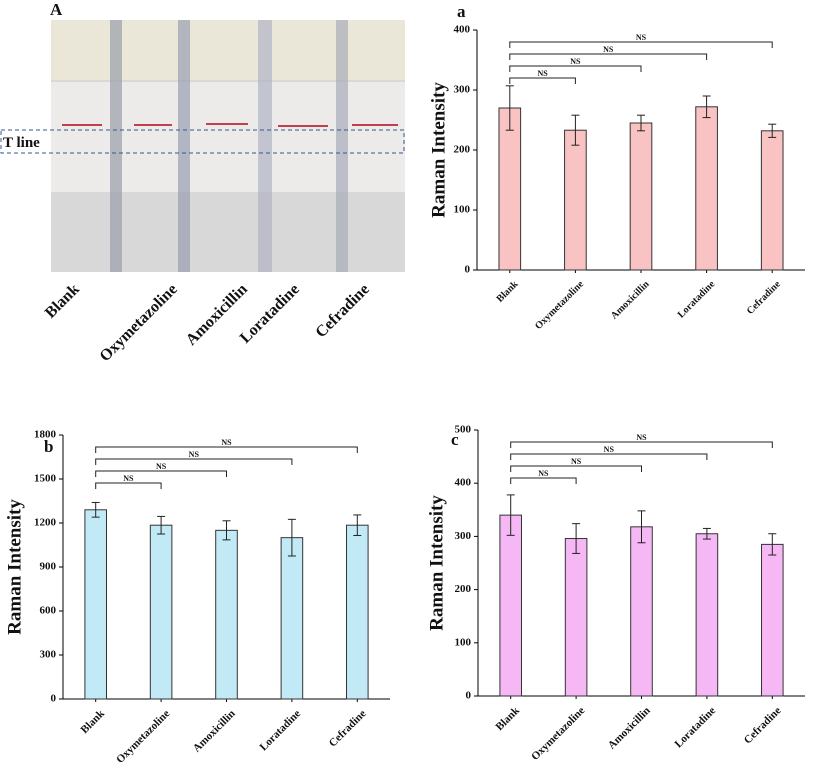  What do you see at coordinates (461, 11) in the screenshot?
I see `panel-label: a` at bounding box center [461, 11].